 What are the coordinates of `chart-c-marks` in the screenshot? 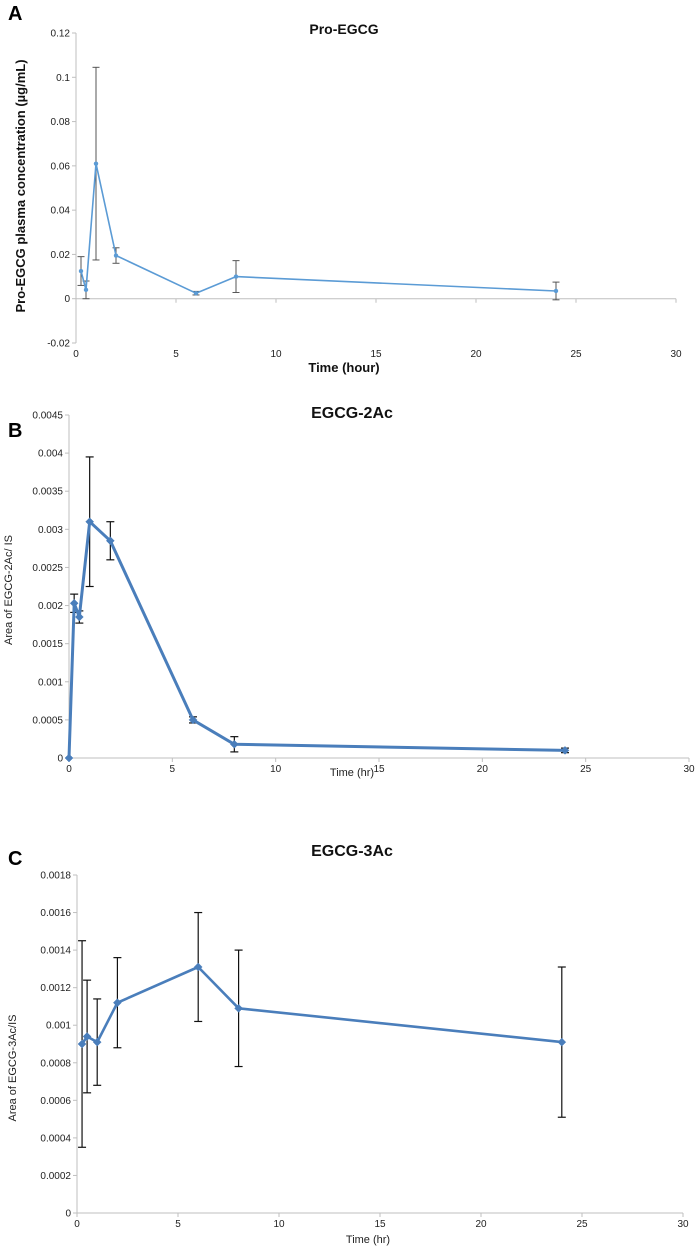 It's located at (322, 1029).